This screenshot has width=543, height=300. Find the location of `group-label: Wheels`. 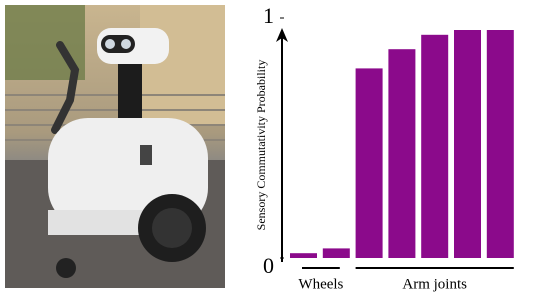

group-label: Wheels is located at coordinates (320, 284).